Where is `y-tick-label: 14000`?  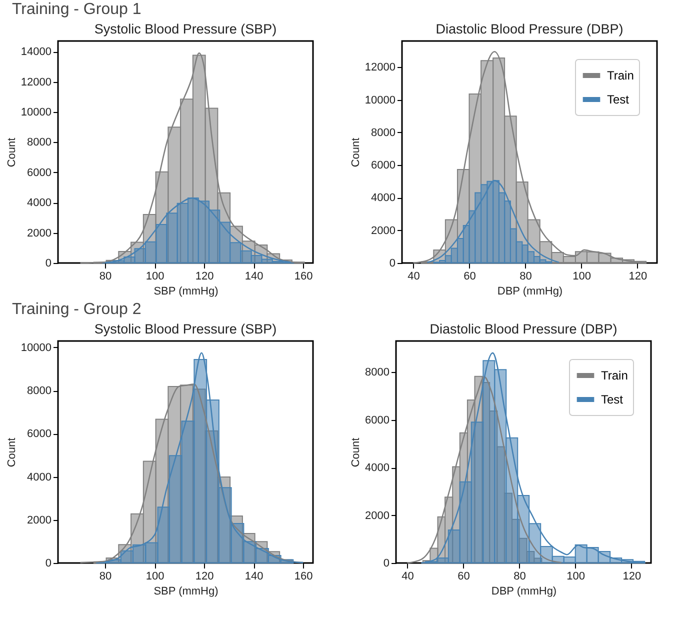 y-tick-label: 14000 is located at coordinates (36, 52).